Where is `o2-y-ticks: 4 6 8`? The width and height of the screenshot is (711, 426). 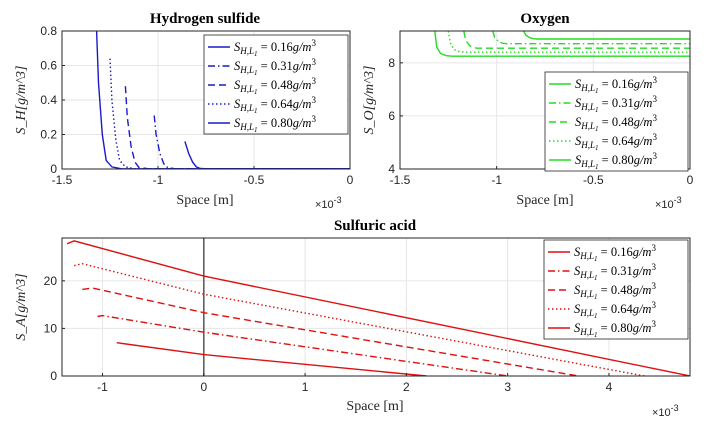
o2-y-ticks: 4 6 8 is located at coordinates (395, 116).